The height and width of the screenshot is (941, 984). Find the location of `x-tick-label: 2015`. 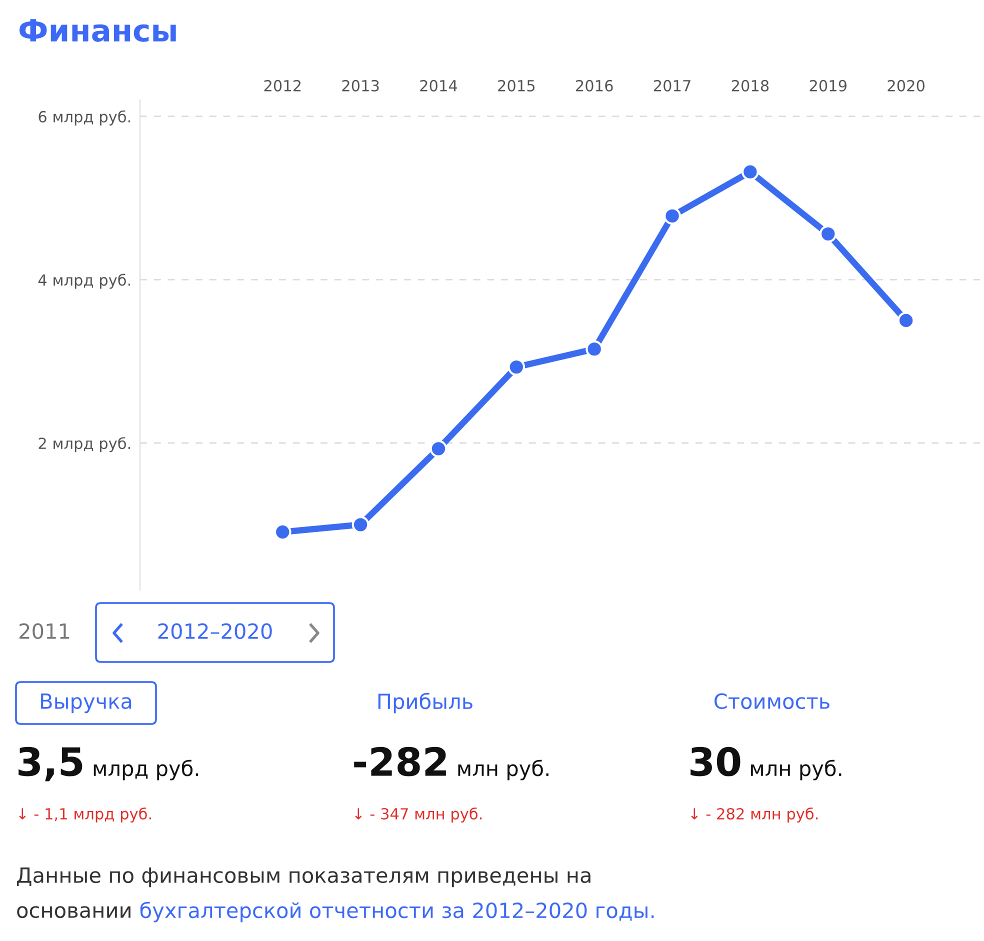

x-tick-label: 2015 is located at coordinates (516, 86).